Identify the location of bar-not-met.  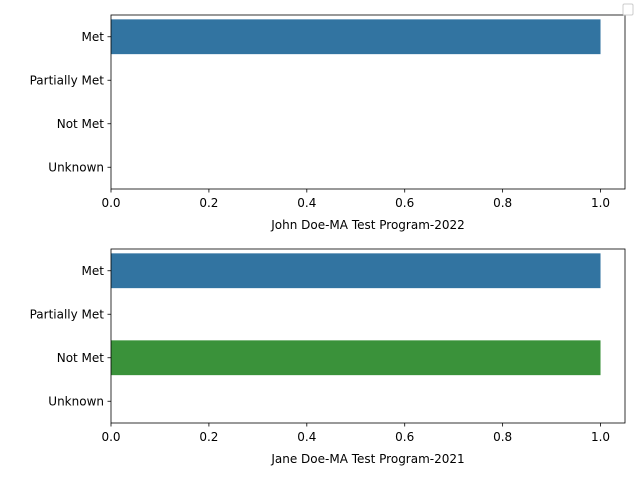
(356, 358).